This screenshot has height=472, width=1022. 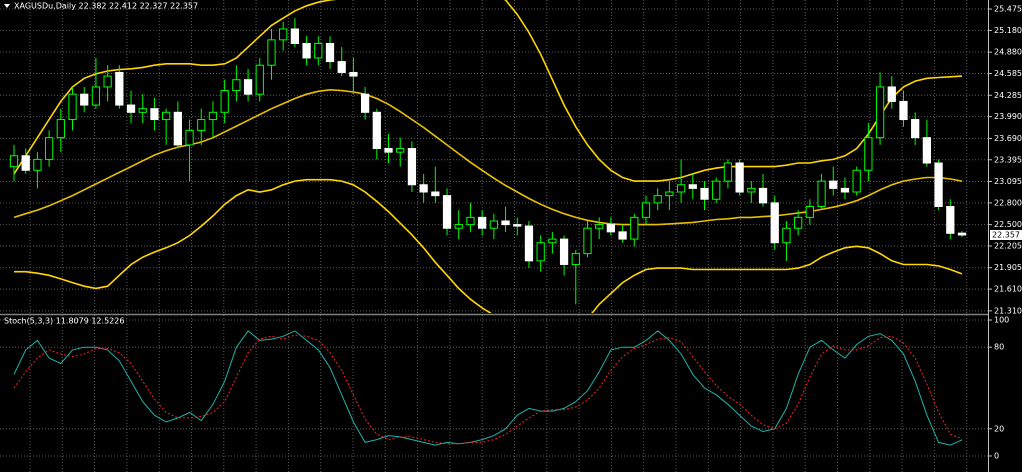 I want to click on y-tick-label: 80, so click(x=999, y=347).